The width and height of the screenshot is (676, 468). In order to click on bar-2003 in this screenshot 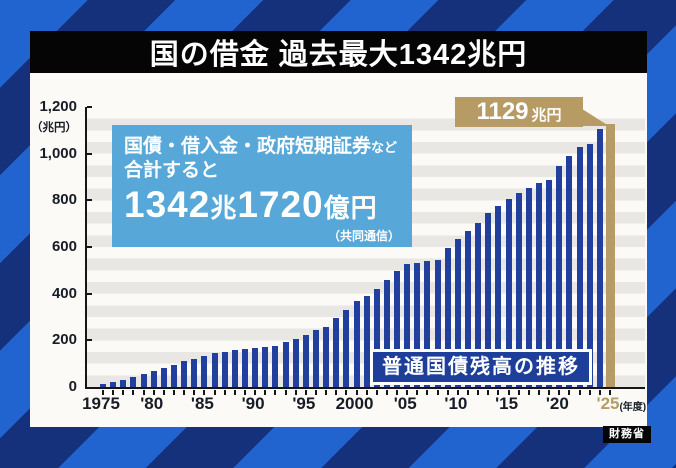, I will do `click(386, 333)`.